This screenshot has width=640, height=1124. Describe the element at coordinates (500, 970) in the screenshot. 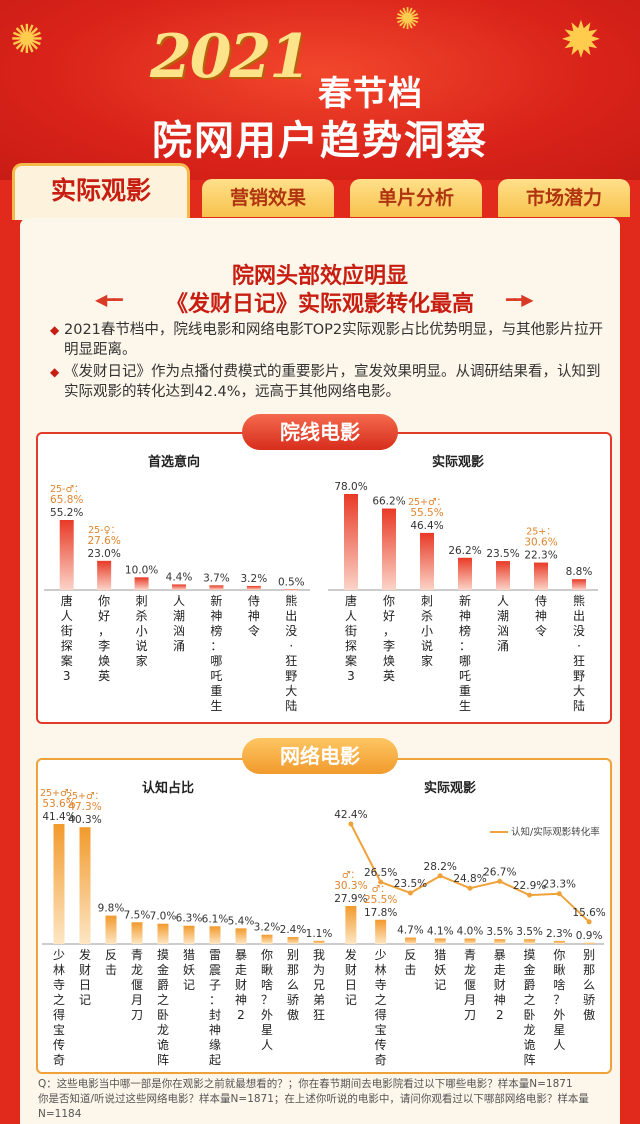

I see `tick-label: 走` at that location.